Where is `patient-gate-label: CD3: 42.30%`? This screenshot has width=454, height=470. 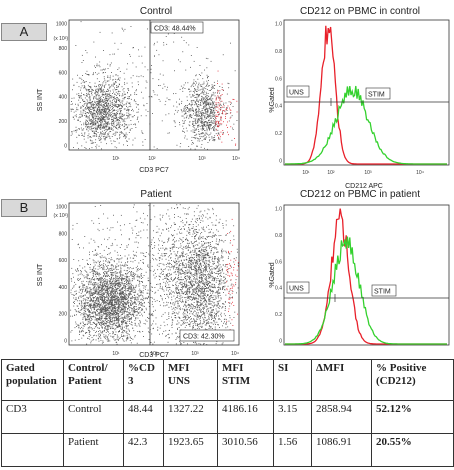 patient-gate-label: CD3: 42.30% is located at coordinates (204, 337).